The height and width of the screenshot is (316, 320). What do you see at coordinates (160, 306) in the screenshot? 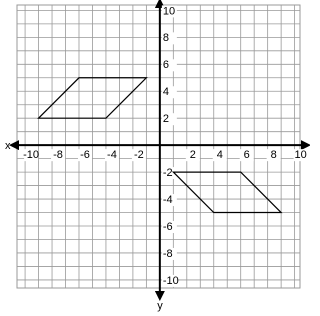
I see `y-axis-label: y` at bounding box center [160, 306].